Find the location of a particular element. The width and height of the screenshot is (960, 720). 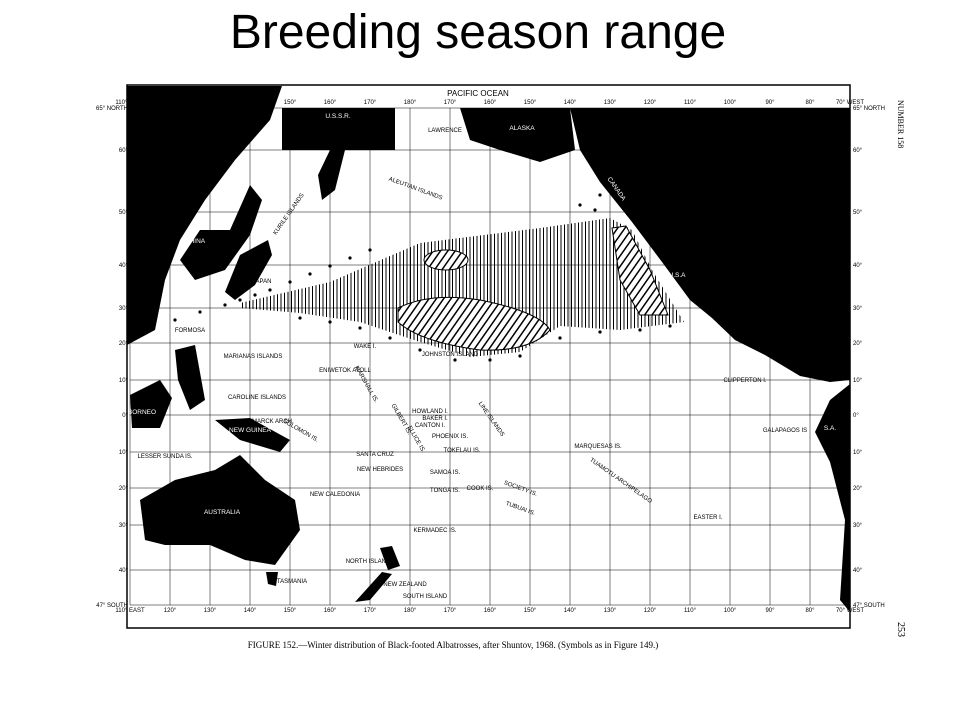

place-label: COOK IS. is located at coordinates (480, 489).